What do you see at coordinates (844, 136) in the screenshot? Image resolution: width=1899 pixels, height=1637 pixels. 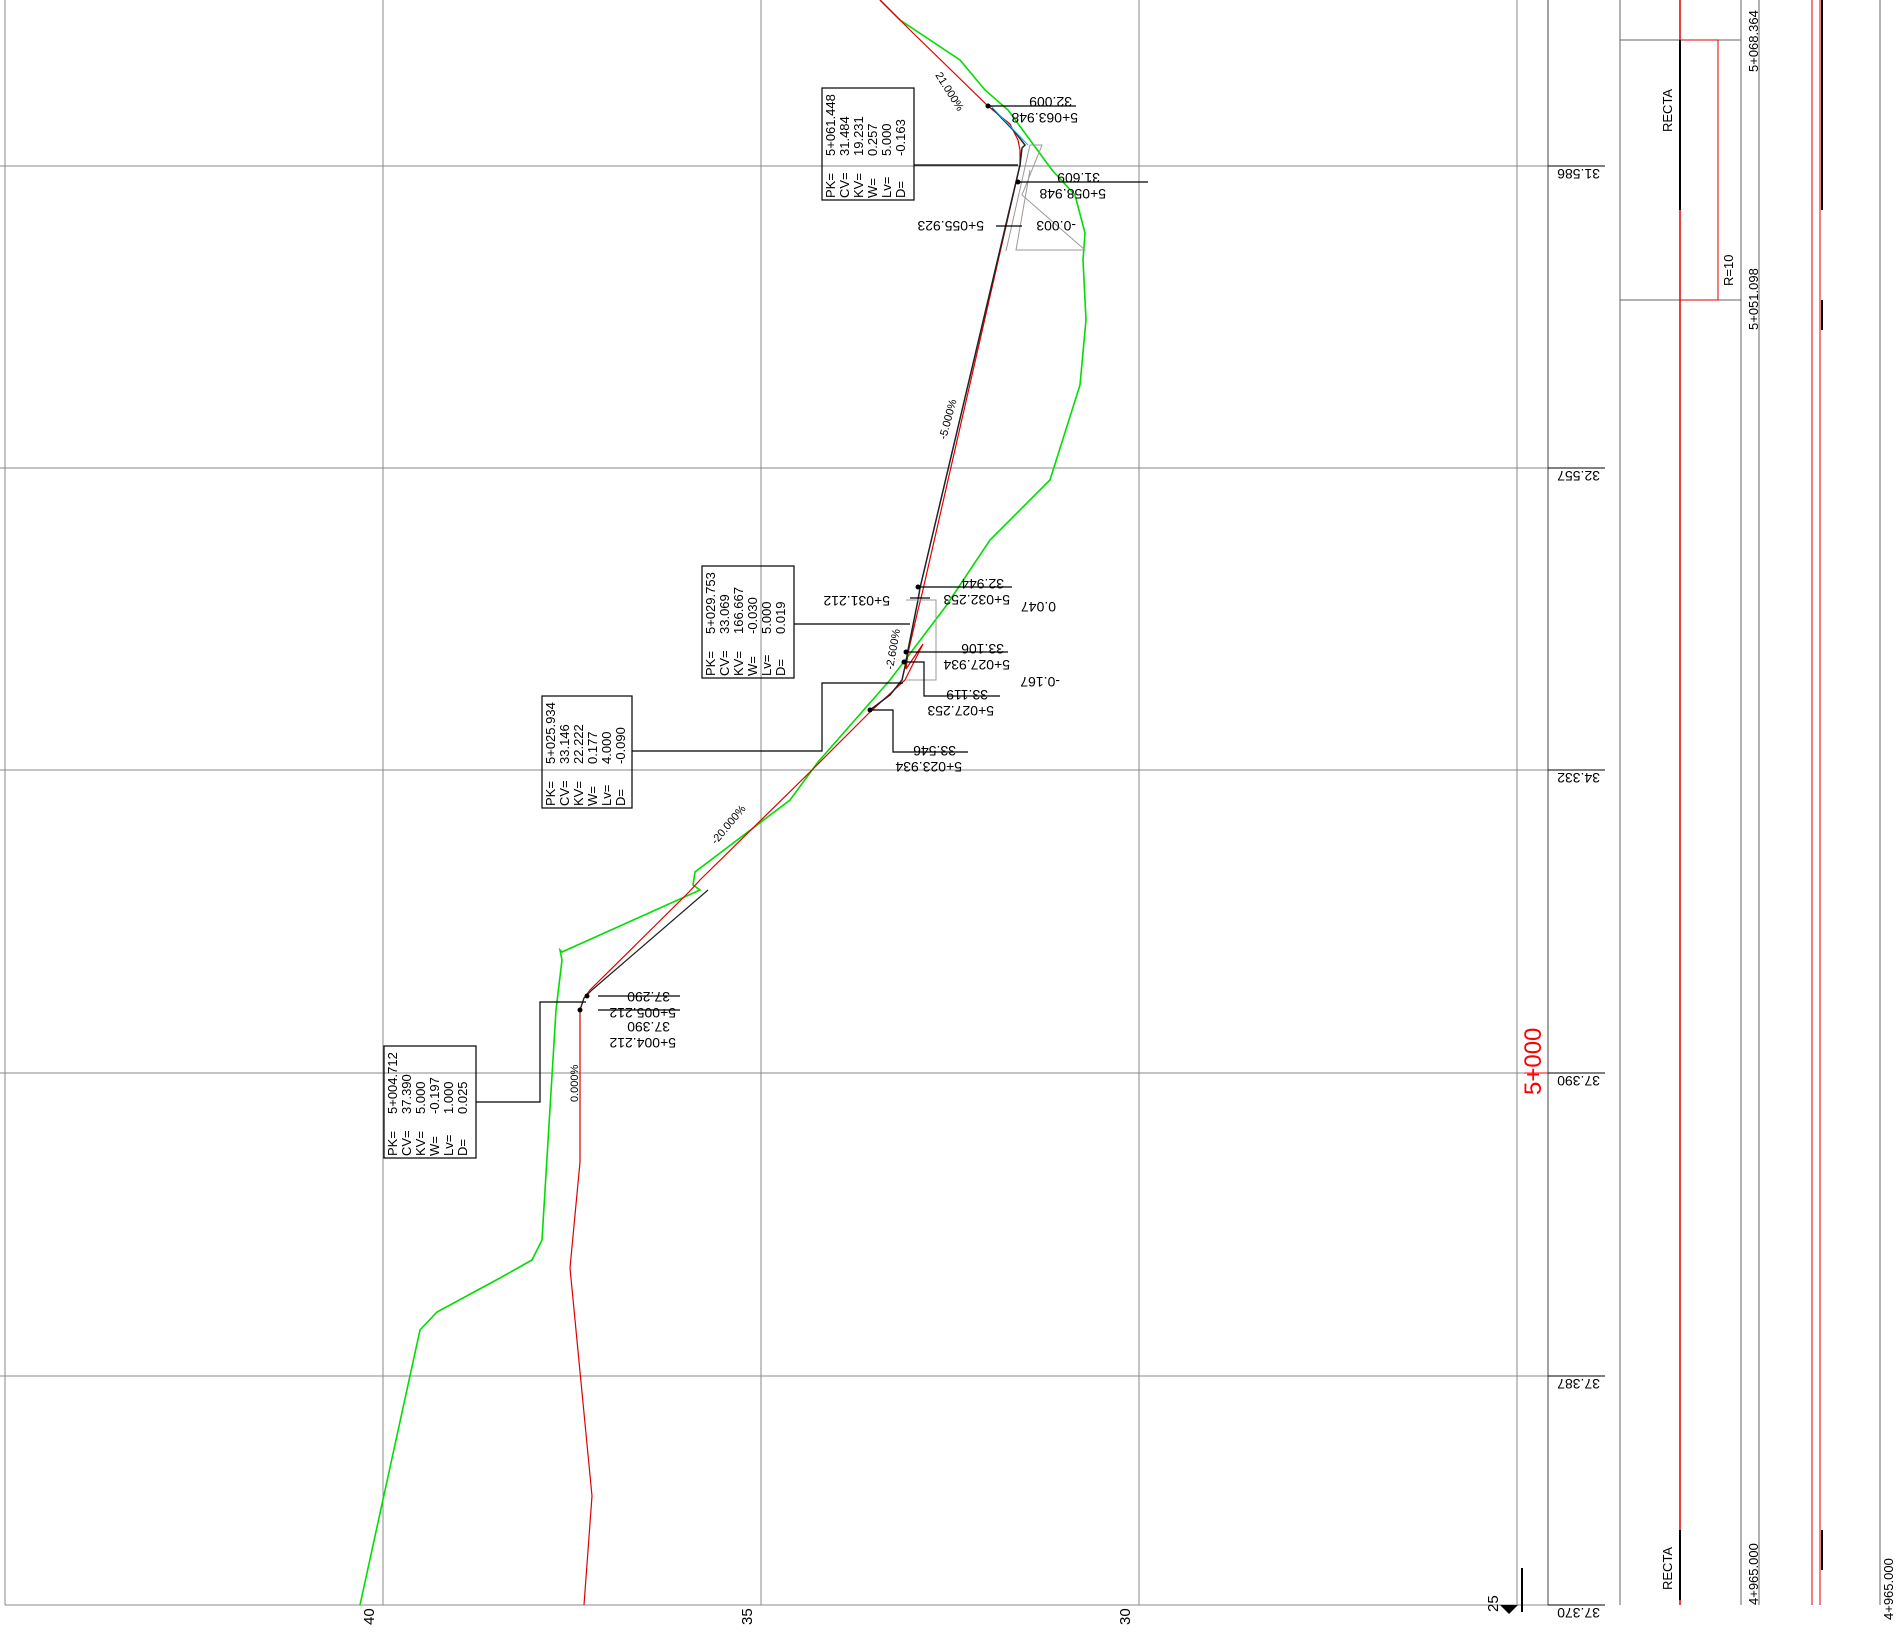 I see `vc-value-cv: 31.484` at bounding box center [844, 136].